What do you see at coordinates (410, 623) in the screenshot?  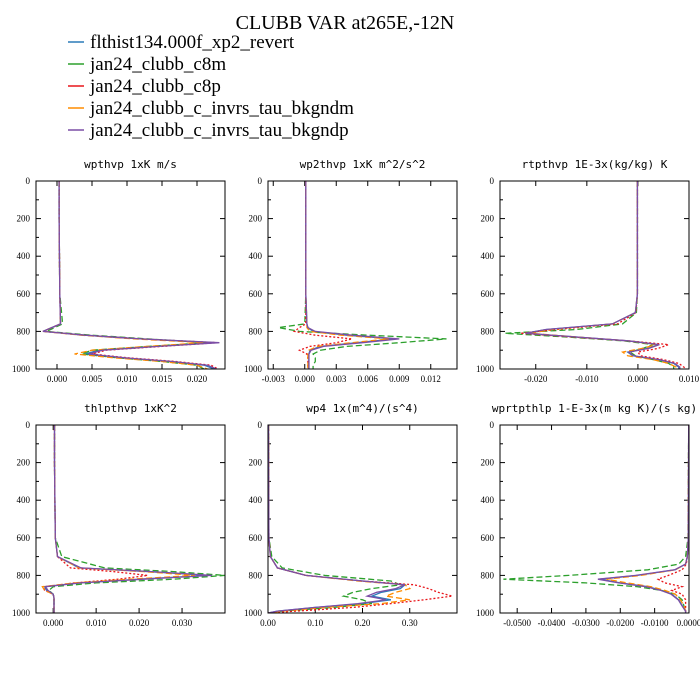 I see `x-tick-label: 0.30` at bounding box center [410, 623].